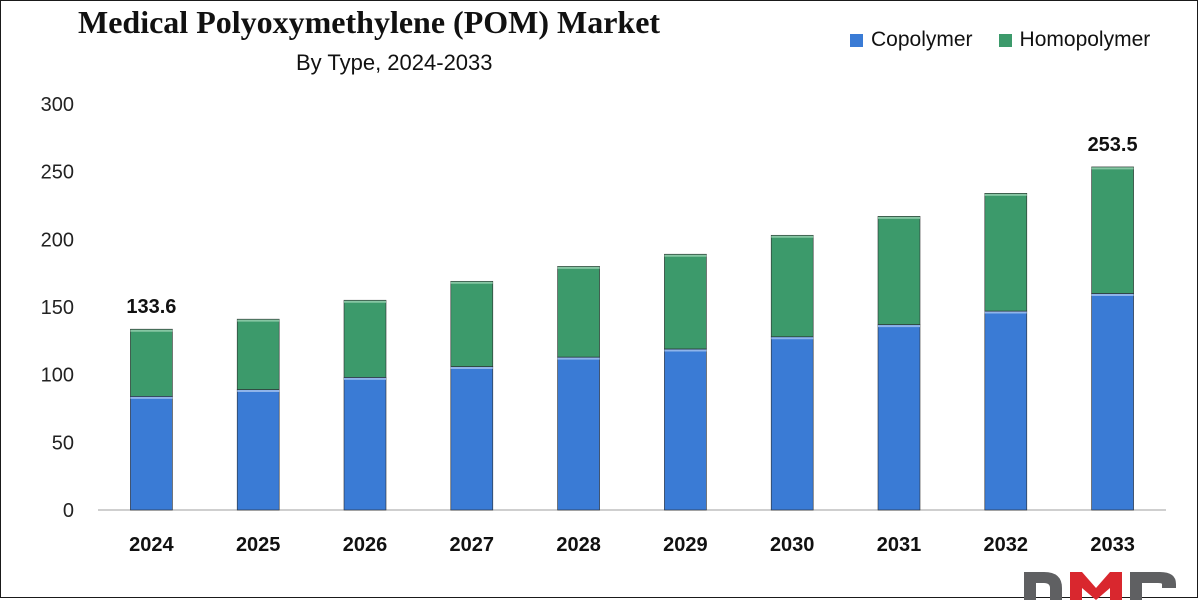  I want to click on x-tick-label: 2024, so click(151, 545).